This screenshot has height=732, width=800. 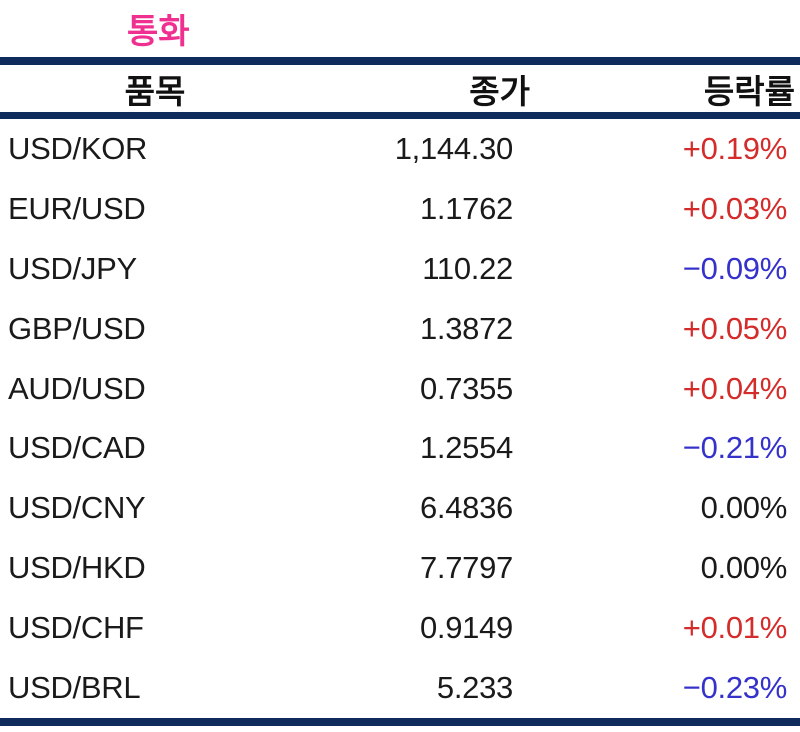 I want to click on close-price-cell: 0.9149, so click(x=466, y=628).